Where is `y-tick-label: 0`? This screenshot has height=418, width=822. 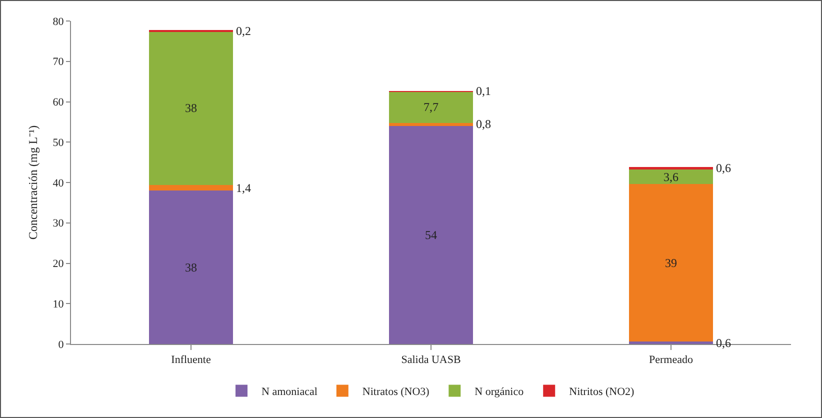
y-tick-label: 0 is located at coordinates (61, 344).